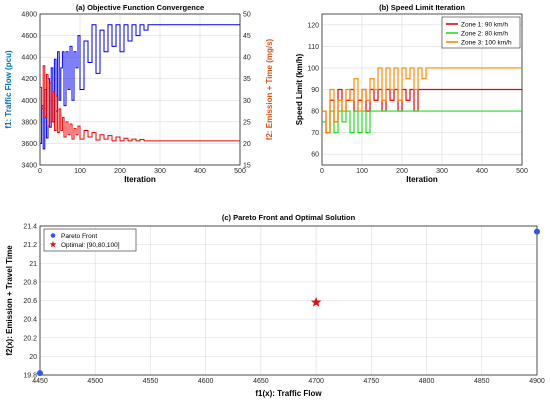  What do you see at coordinates (362, 171) in the screenshot?
I see `panel-b-xtick-label: 100` at bounding box center [362, 171].